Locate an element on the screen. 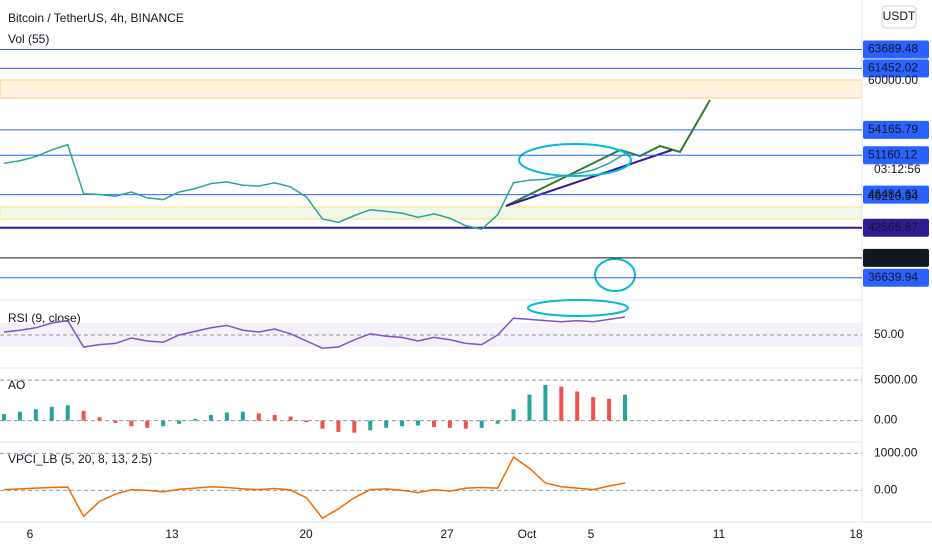  price-label: 61452.02 is located at coordinates (893, 68).